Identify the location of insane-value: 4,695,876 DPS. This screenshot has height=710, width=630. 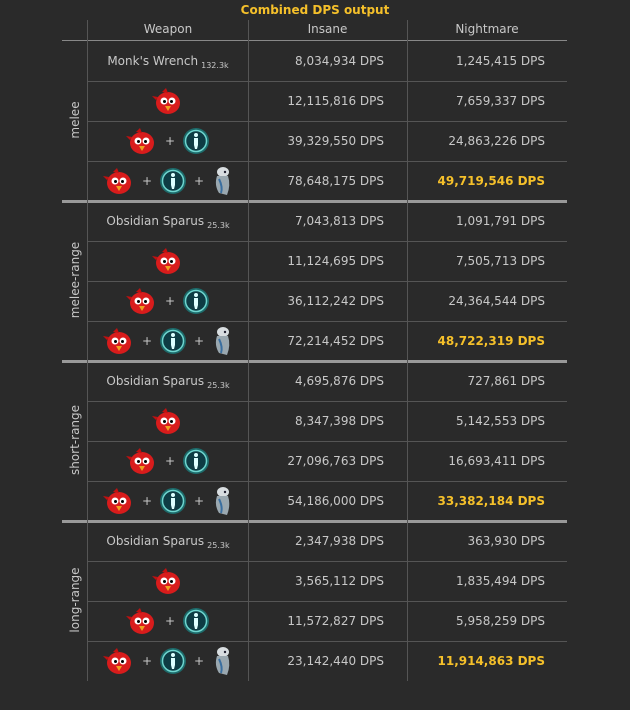
(339, 381).